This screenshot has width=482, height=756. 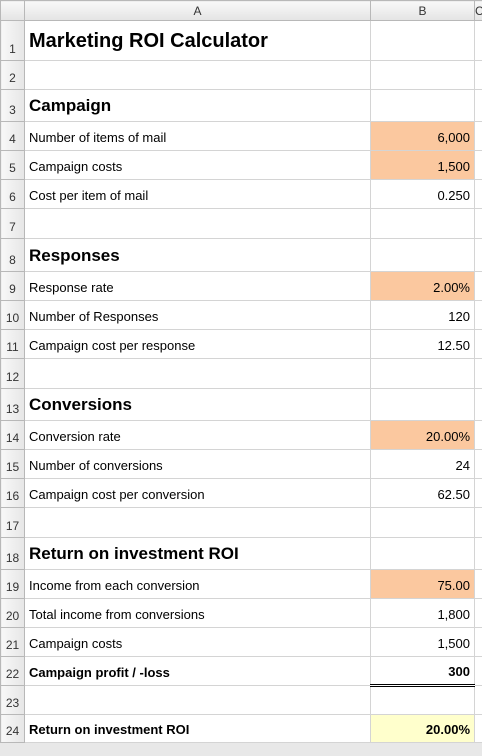 I want to click on cell: Conversions, so click(x=197, y=404).